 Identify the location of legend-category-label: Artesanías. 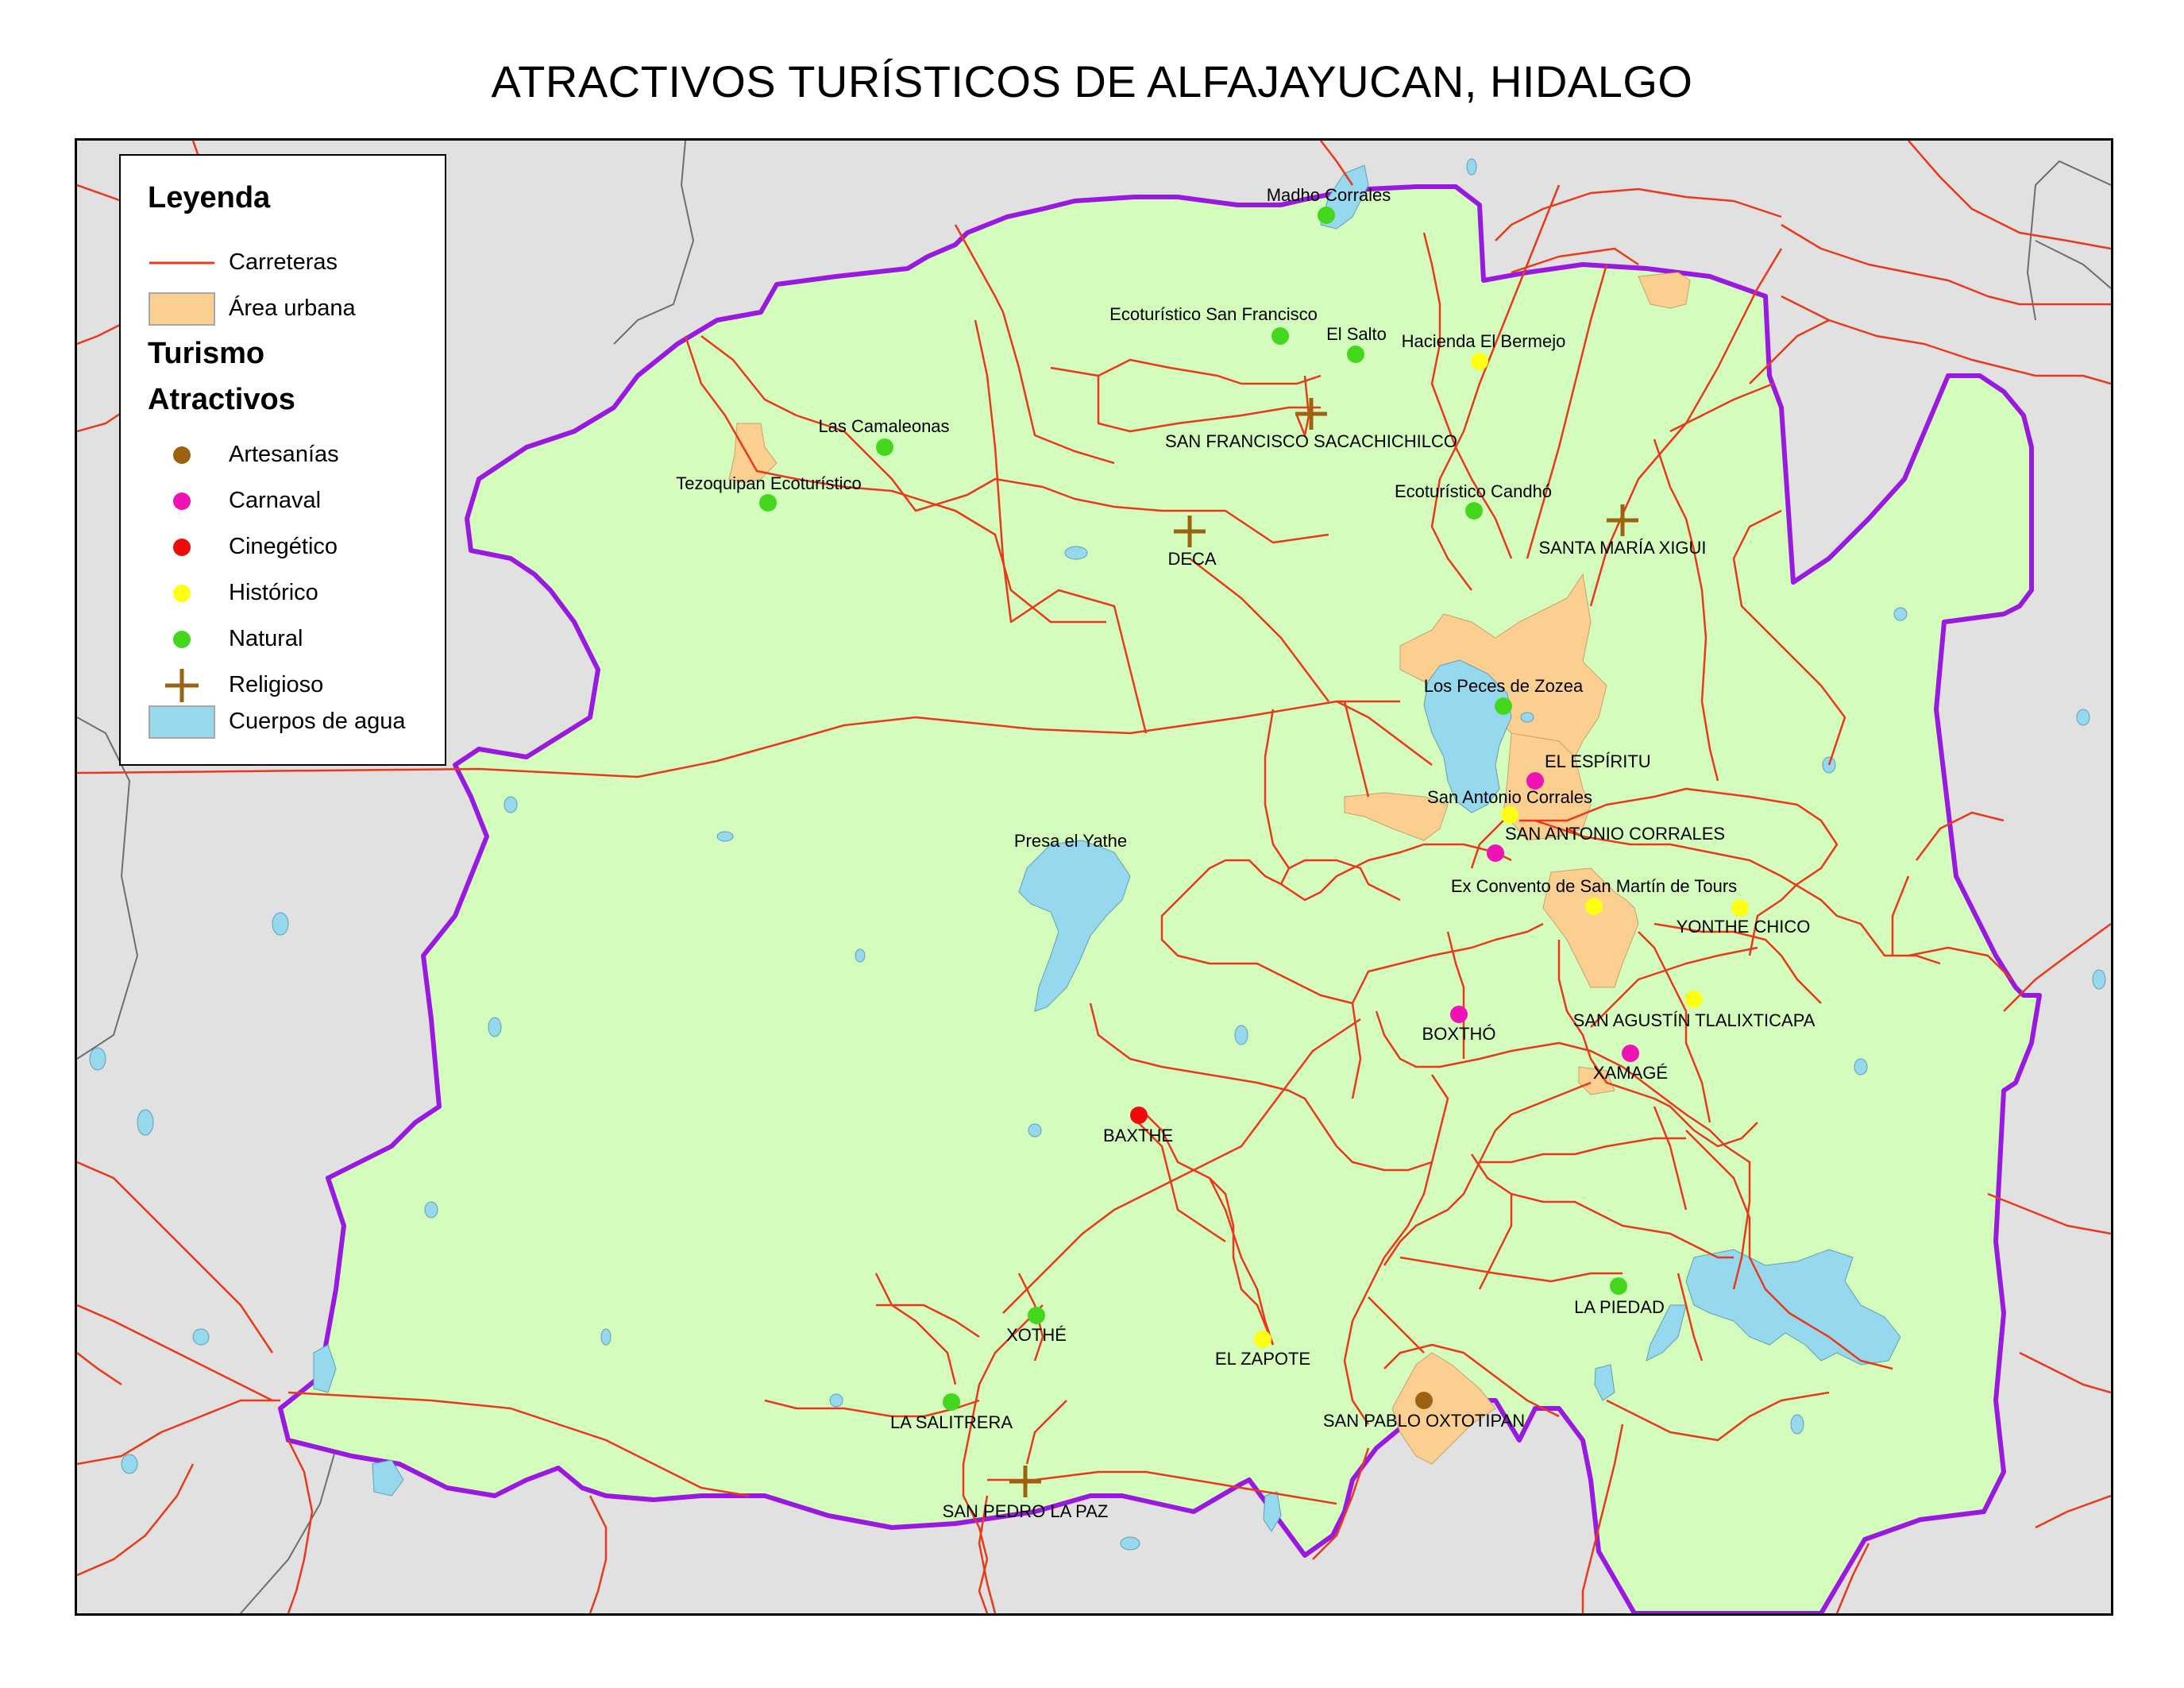
(284, 454).